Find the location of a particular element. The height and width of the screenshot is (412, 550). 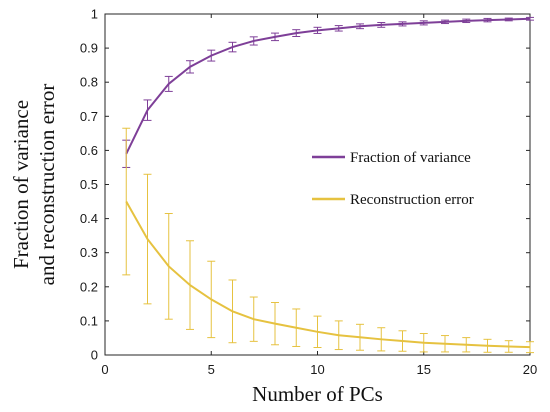

y-tick-label: 0.6 is located at coordinates (89, 150).